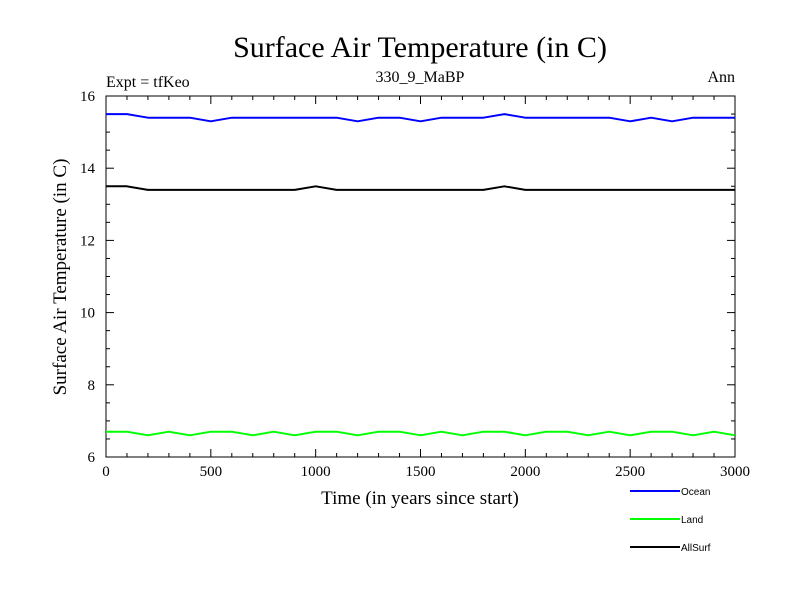 The width and height of the screenshot is (800, 600). I want to click on x-tick-label: 1000, so click(316, 472).